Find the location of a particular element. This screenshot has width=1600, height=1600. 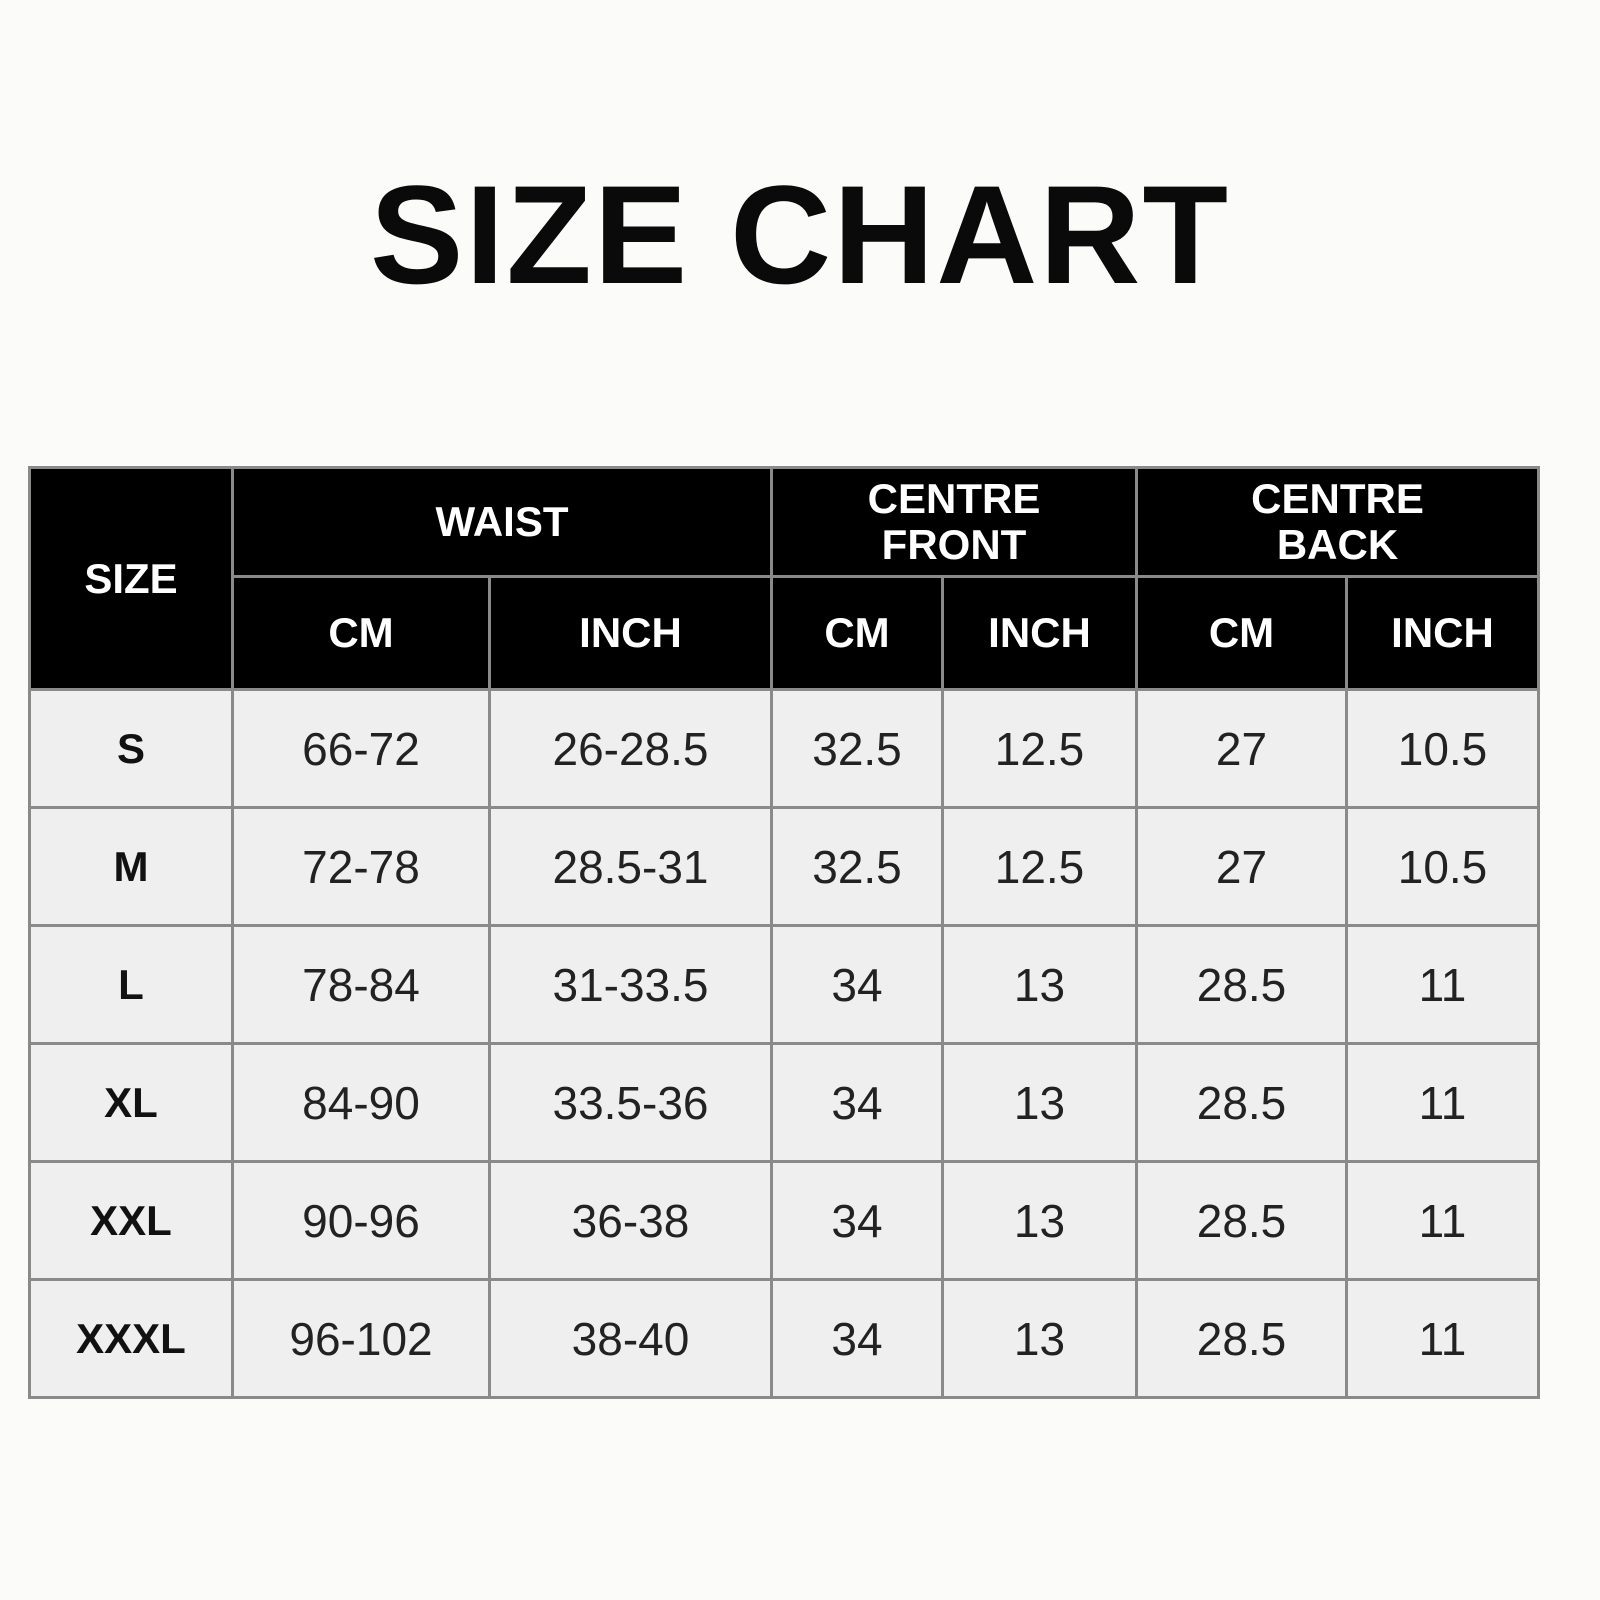

value-cell: 33.5-36 is located at coordinates (630, 1102).